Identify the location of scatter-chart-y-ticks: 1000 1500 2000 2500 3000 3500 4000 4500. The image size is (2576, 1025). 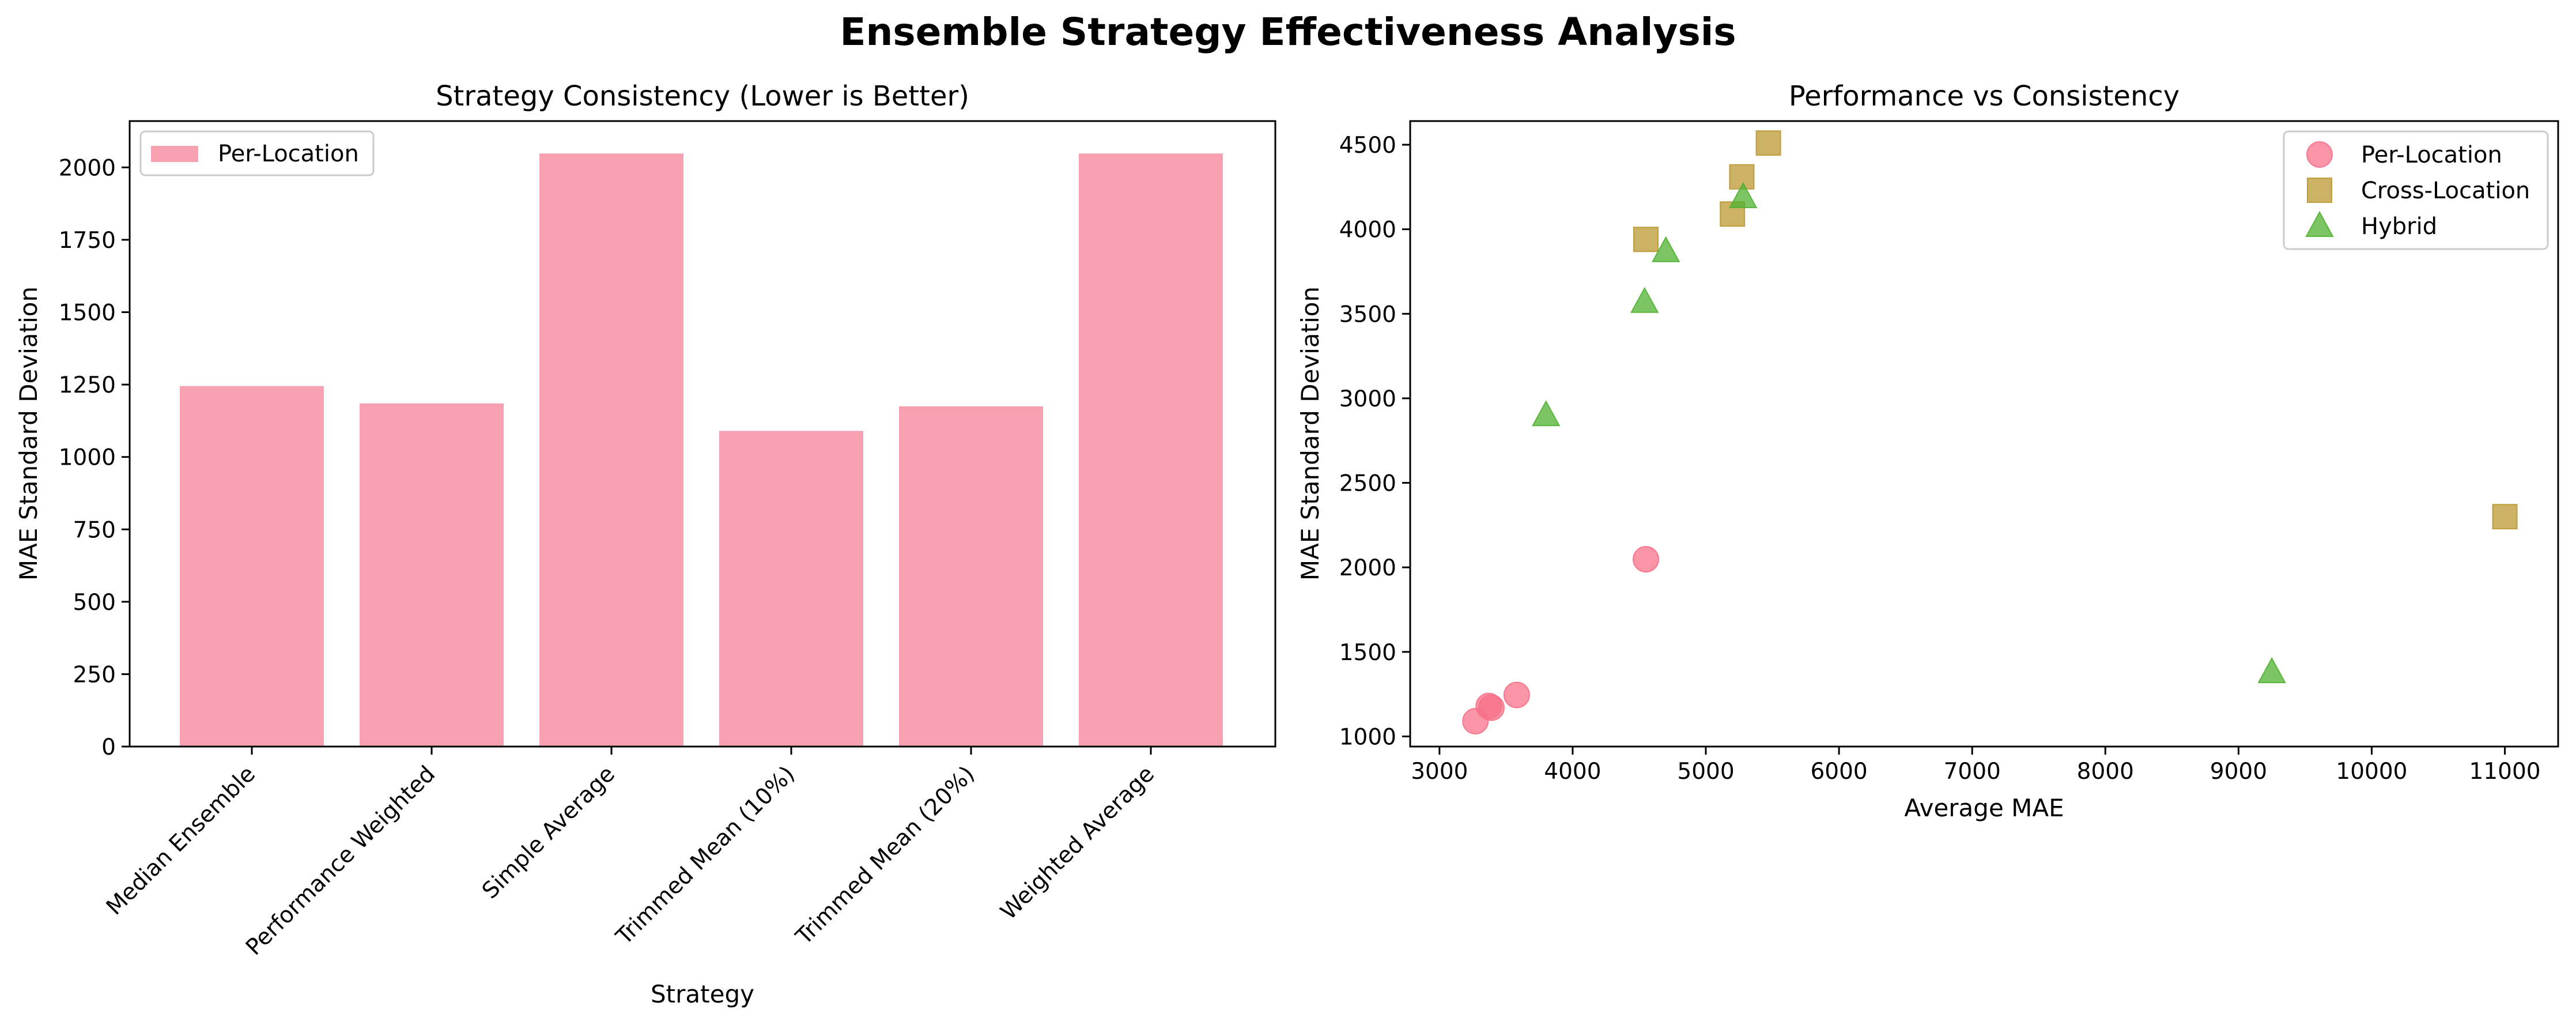
(1374, 442).